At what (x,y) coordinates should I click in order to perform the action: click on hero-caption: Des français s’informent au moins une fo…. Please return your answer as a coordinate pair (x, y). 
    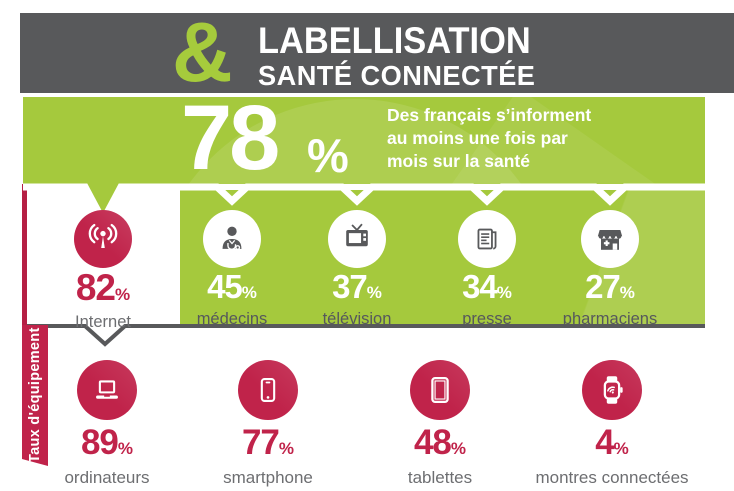
    Looking at the image, I should click on (489, 138).